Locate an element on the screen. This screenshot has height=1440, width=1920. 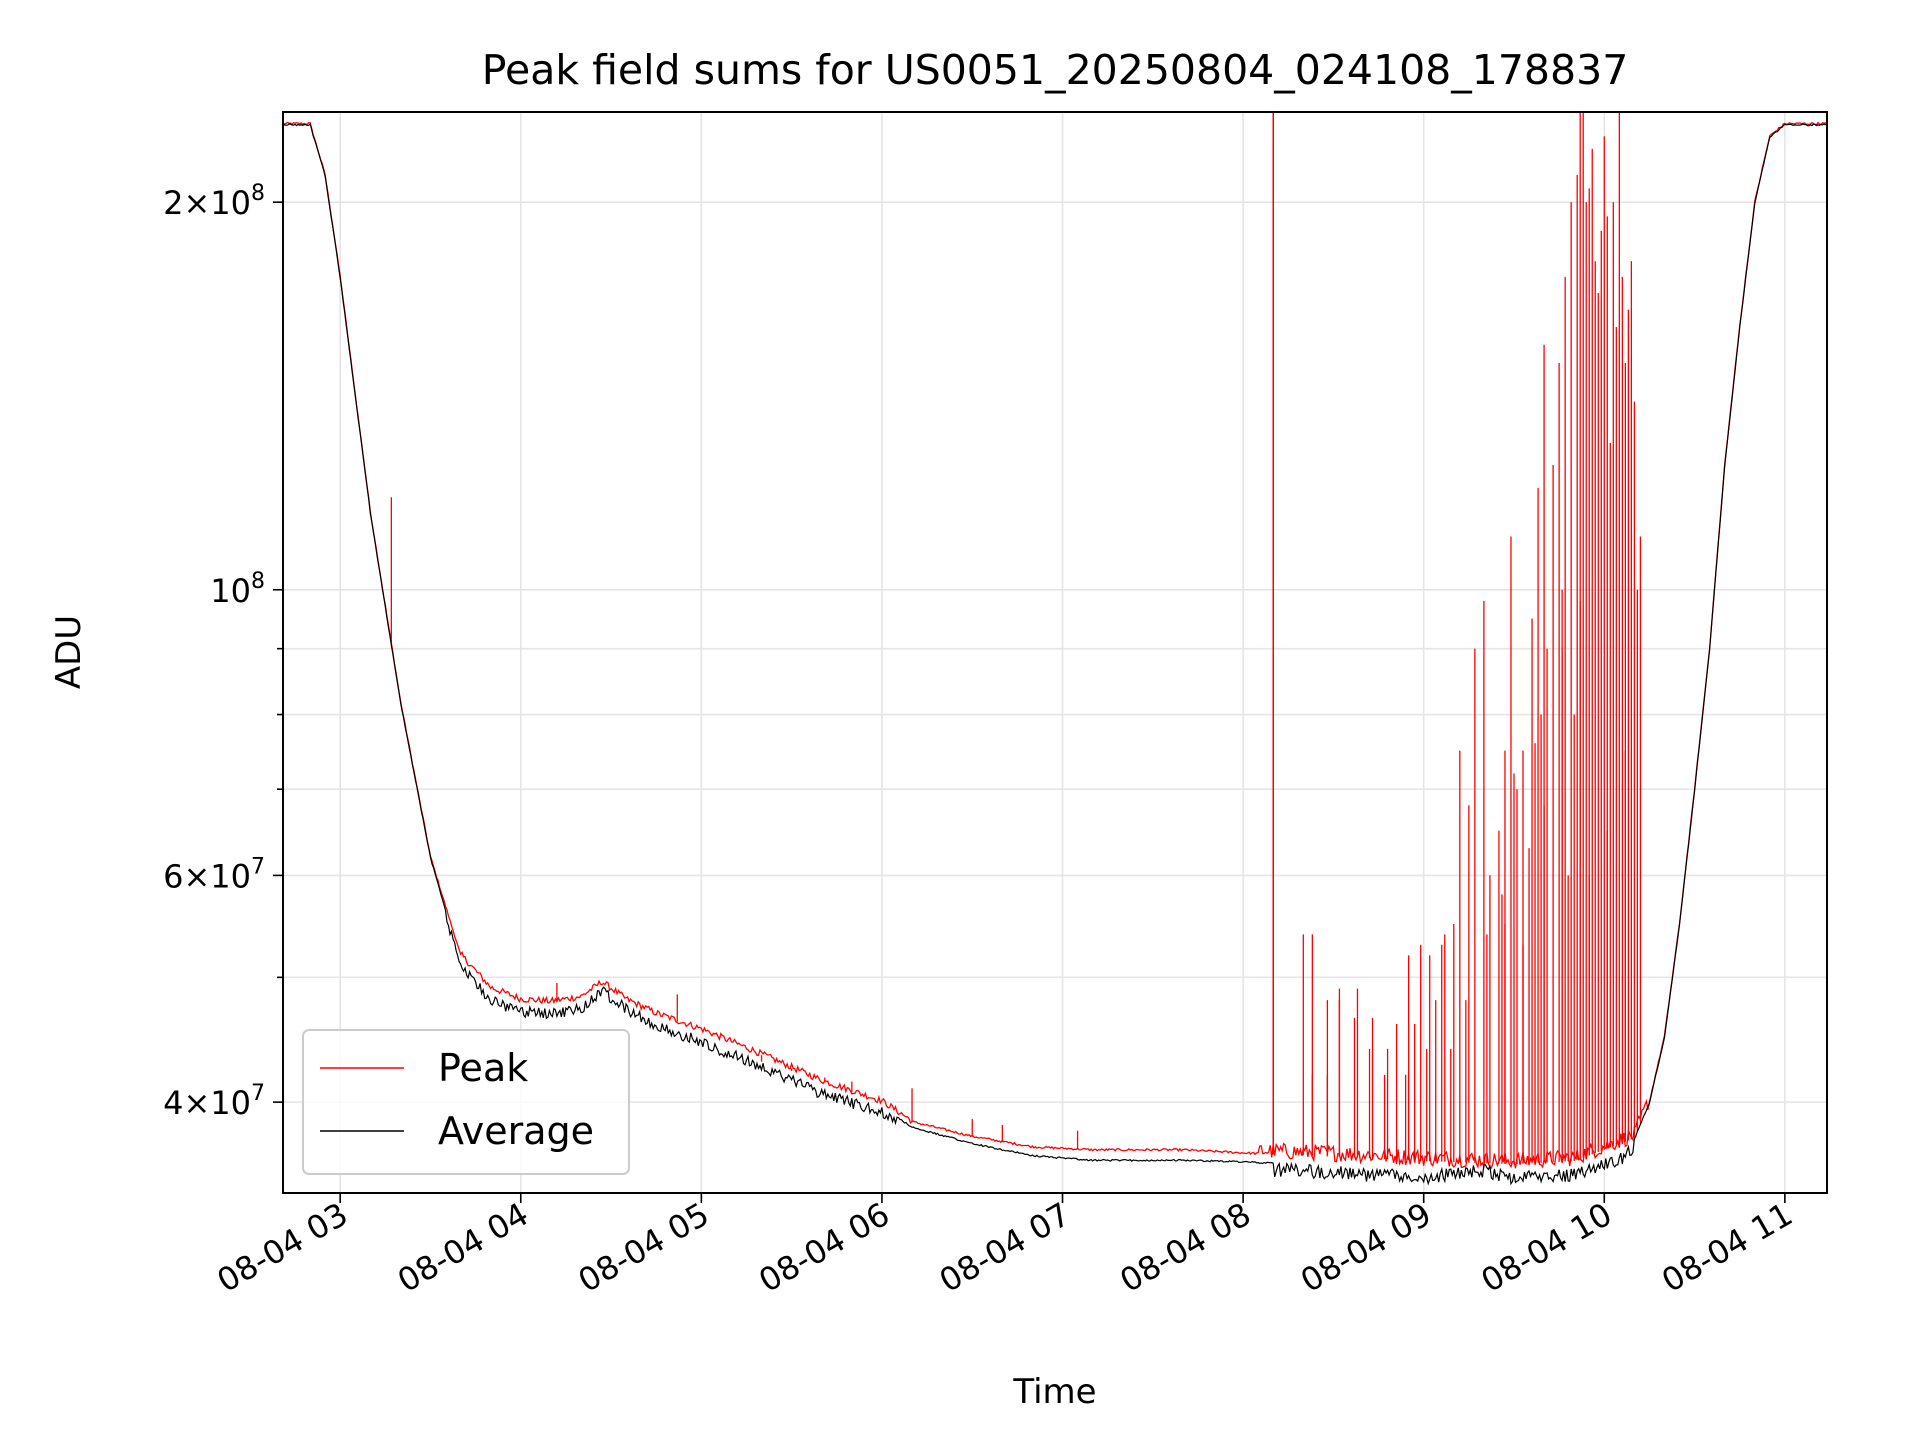
y-tick-label: 2×108 is located at coordinates (214, 201).